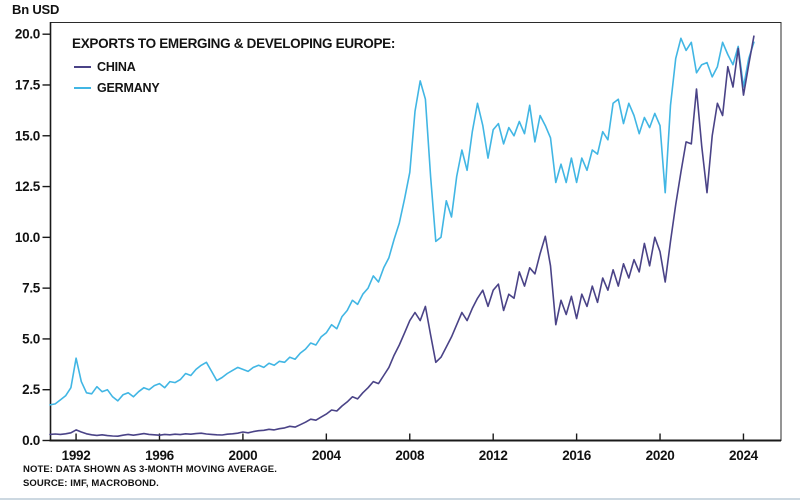  Describe the element at coordinates (82, 87) in the screenshot. I see `legend-swatch-germany` at that location.